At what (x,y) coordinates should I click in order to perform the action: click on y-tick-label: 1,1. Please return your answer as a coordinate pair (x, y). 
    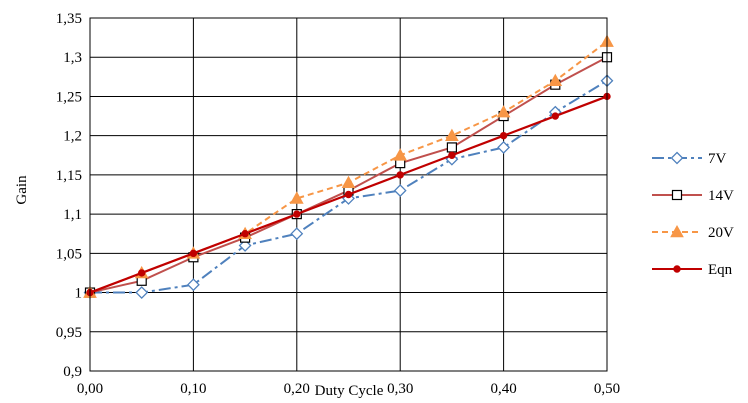
    Looking at the image, I should click on (72, 215).